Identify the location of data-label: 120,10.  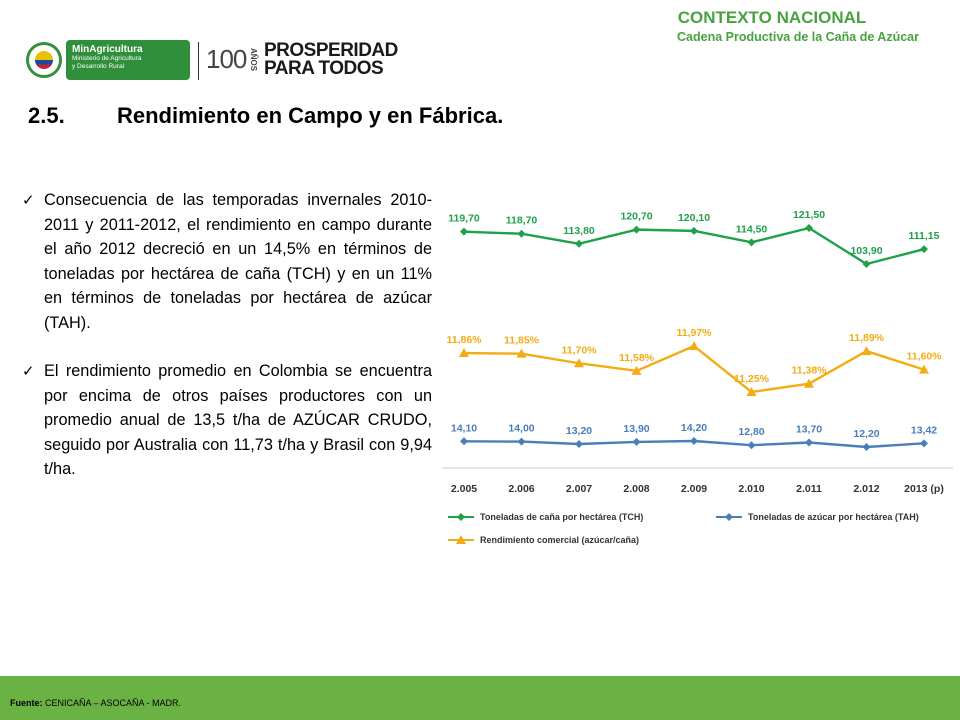
(694, 218).